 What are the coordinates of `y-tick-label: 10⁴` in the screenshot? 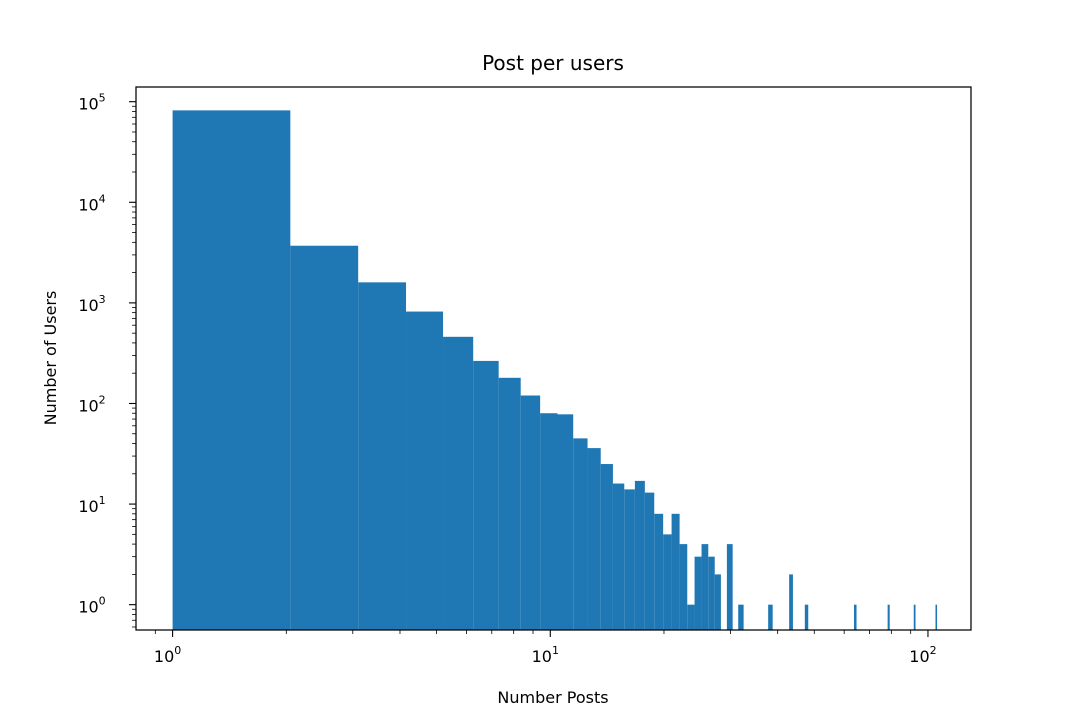 It's located at (91, 203).